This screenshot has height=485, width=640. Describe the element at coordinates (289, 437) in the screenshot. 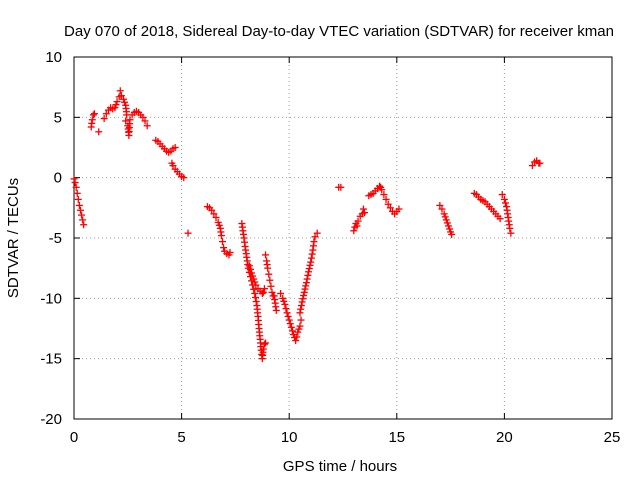

I see `x-tick-label: 10` at that location.